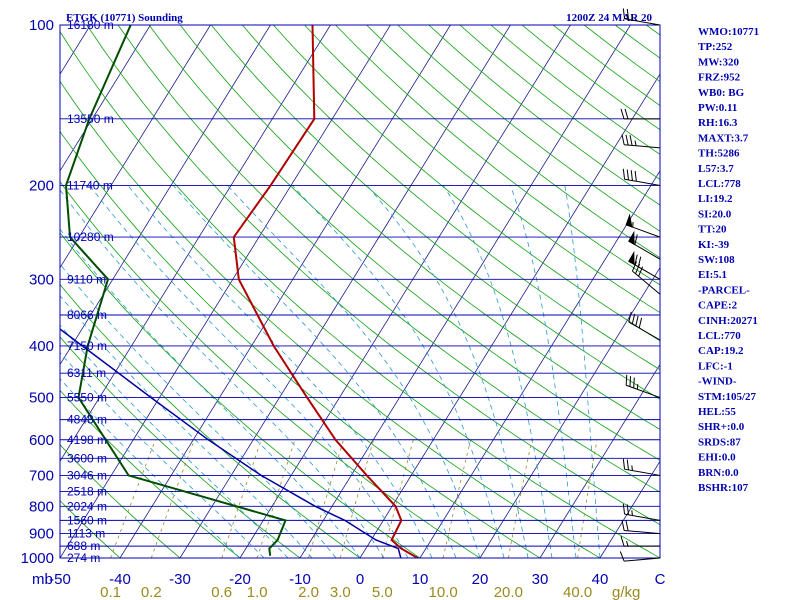 The image size is (800, 600). Describe the element at coordinates (724, 290) in the screenshot. I see `index-entry: -PARCEL-` at that location.